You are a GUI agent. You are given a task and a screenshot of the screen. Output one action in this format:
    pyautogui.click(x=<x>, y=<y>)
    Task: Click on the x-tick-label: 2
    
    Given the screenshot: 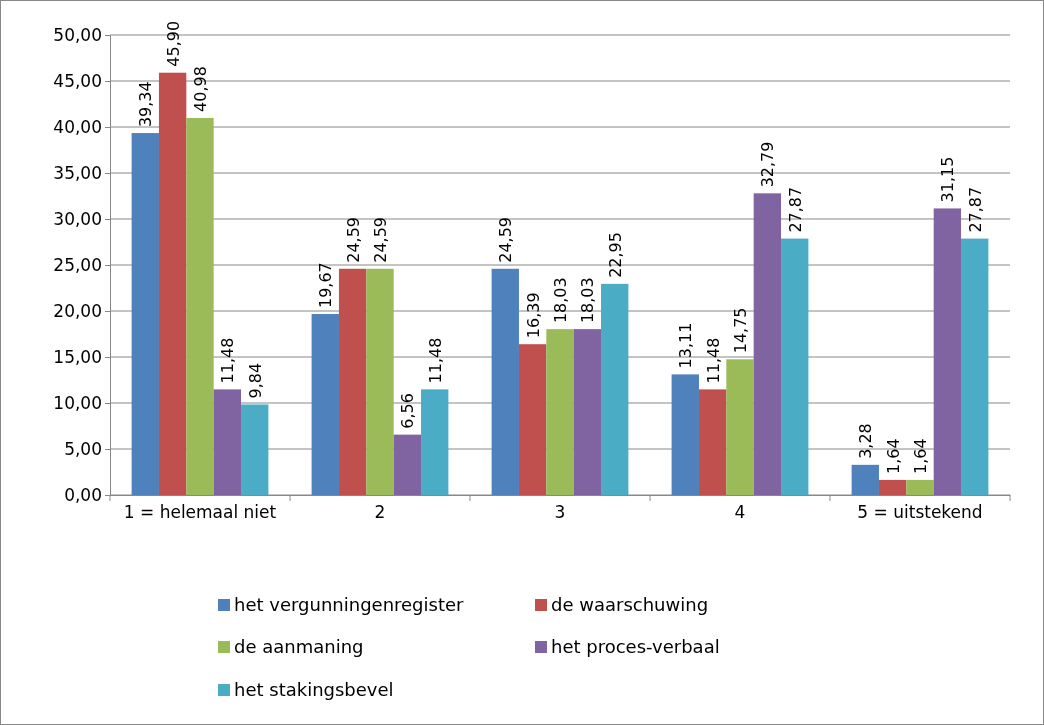 What is the action you would take?
    pyautogui.click(x=380, y=512)
    